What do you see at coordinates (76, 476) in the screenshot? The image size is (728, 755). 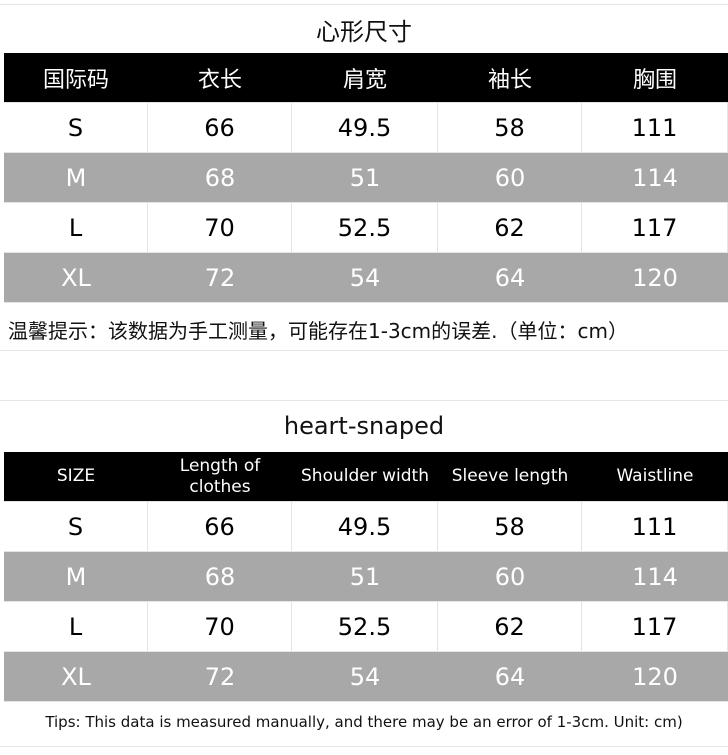 I see `column-header: SIZE` at bounding box center [76, 476].